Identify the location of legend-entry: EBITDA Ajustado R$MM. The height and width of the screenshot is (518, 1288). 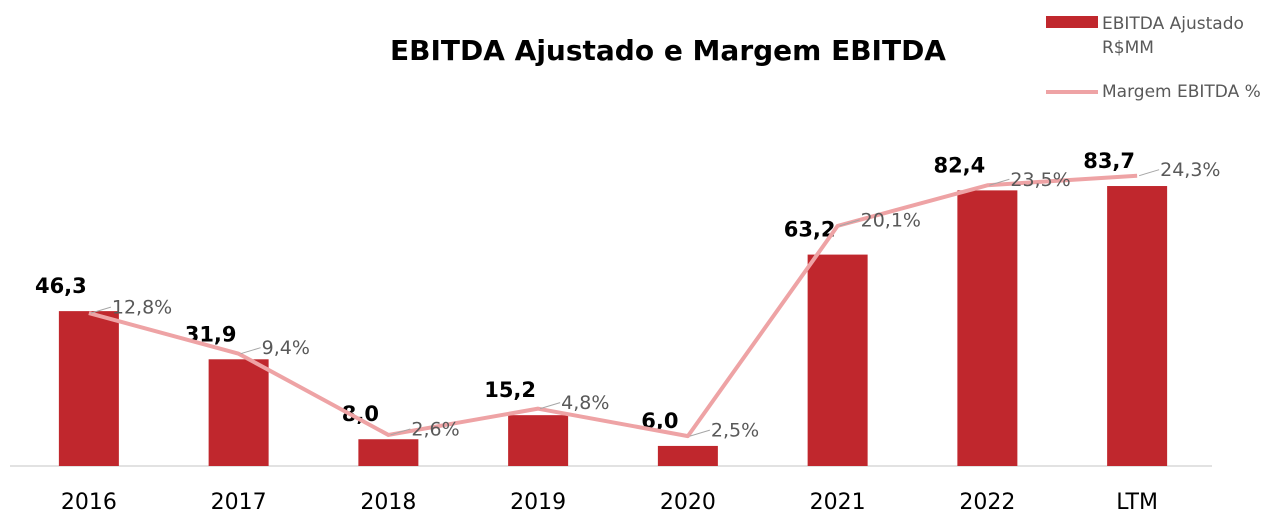
(1164, 36).